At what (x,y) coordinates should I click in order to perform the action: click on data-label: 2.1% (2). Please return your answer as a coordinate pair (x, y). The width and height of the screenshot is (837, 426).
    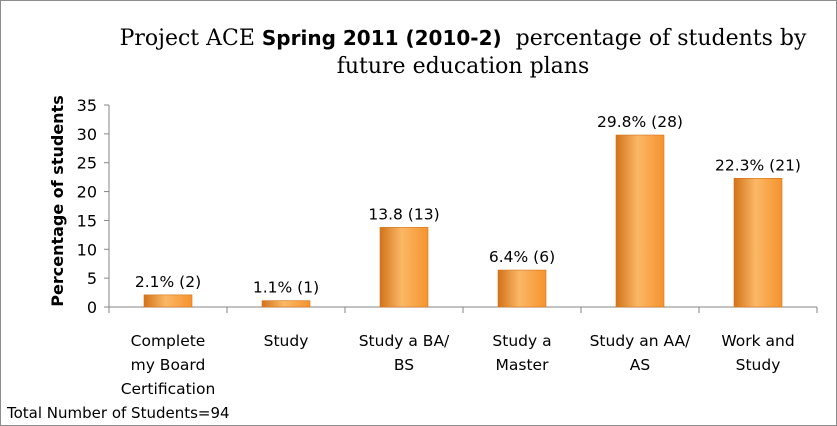
    Looking at the image, I should click on (168, 282).